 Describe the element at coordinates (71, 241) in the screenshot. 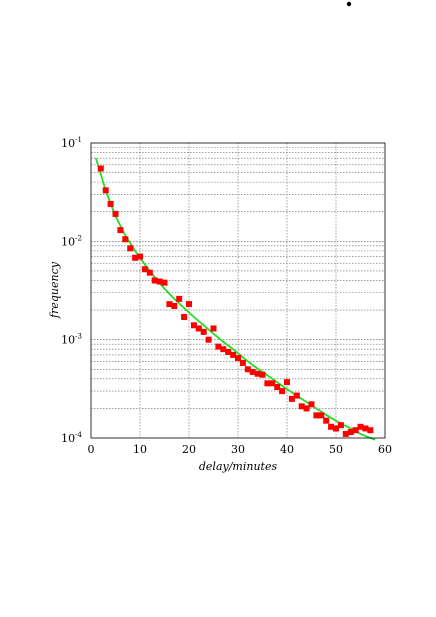

I see `y-tick-label: 10⁻²` at that location.